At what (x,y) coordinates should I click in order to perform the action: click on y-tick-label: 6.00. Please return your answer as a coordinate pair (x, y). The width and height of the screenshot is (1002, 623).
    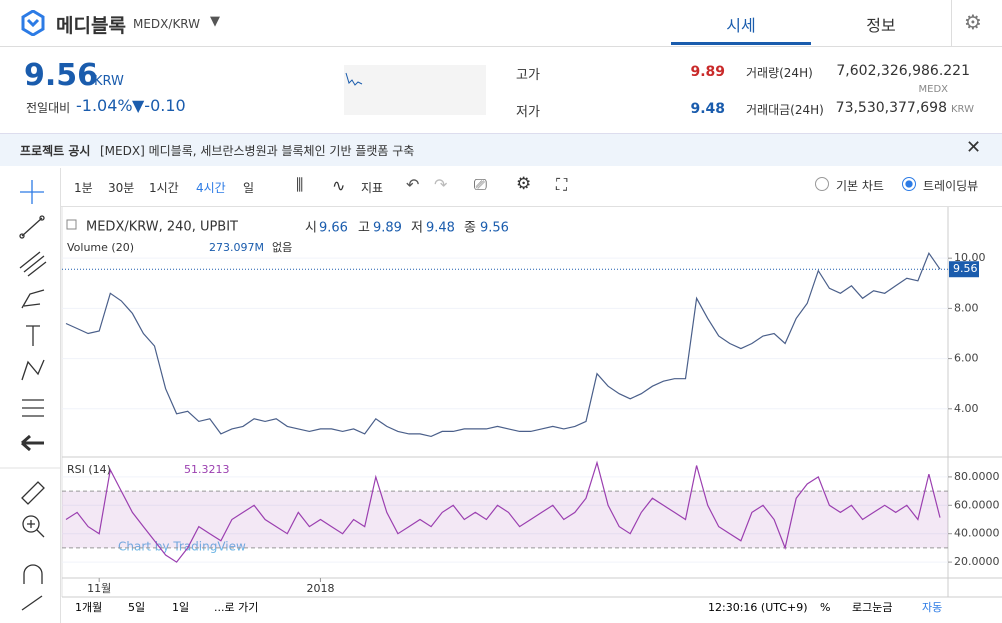
    Looking at the image, I should click on (966, 358).